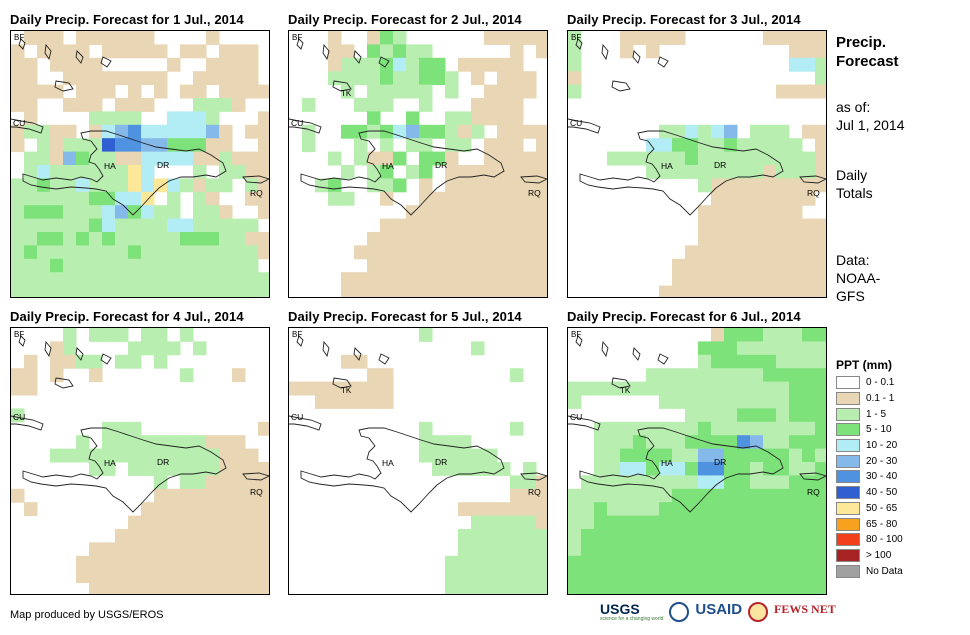  I want to click on asof-label: as of:, so click(853, 107).